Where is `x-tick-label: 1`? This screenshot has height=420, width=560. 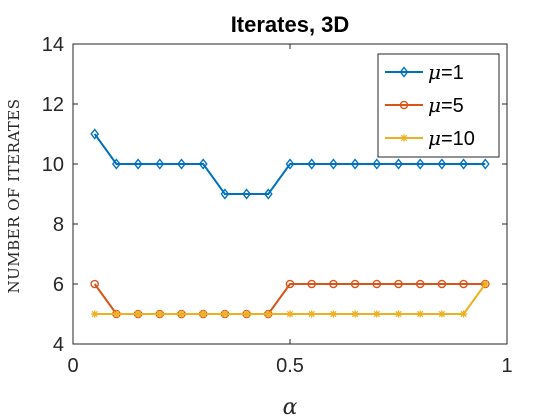
x-tick-label: 1 is located at coordinates (506, 366).